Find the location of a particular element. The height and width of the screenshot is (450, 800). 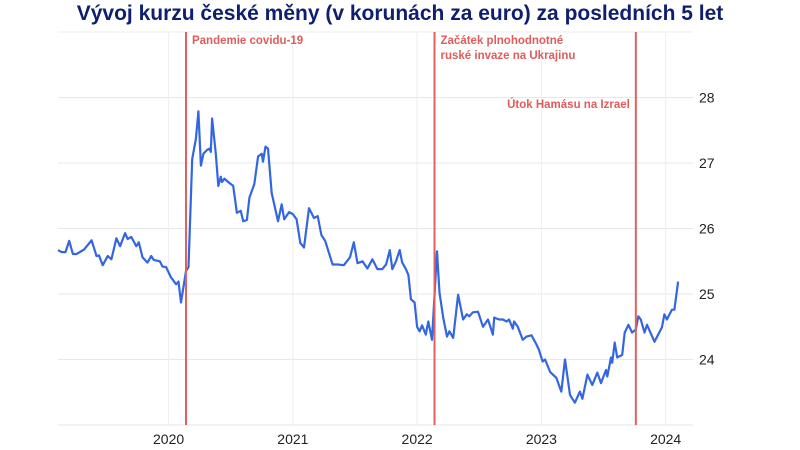

x-tick-label: 2023 is located at coordinates (541, 439).